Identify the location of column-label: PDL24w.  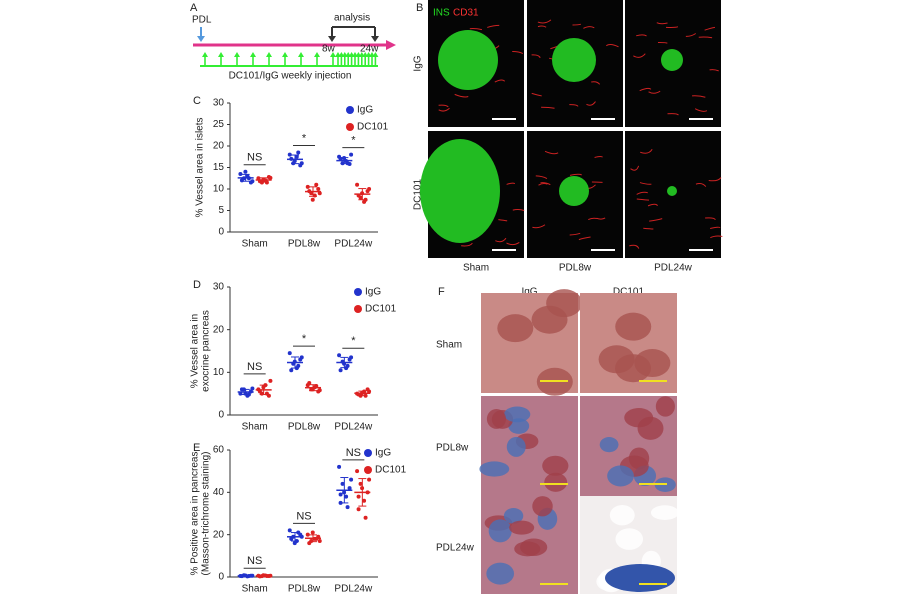
(673, 268).